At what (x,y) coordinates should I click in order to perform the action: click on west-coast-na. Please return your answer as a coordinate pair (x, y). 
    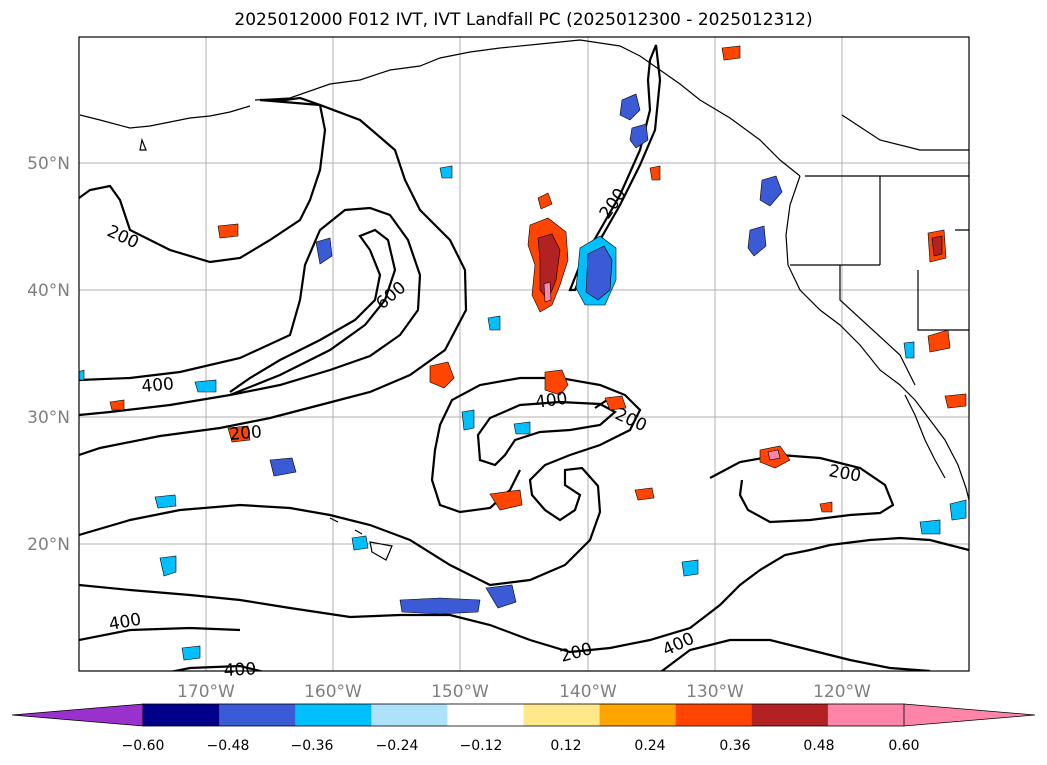
    Looking at the image, I should click on (877, 338).